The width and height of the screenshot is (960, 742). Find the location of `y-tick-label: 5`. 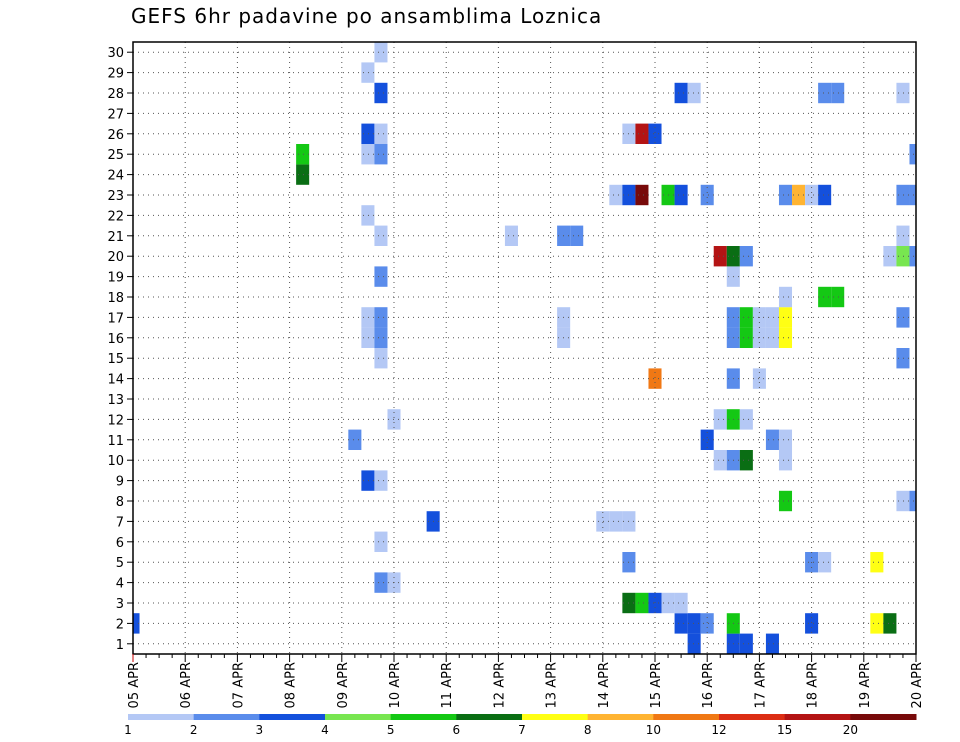

y-tick-label: 5 is located at coordinates (120, 563).